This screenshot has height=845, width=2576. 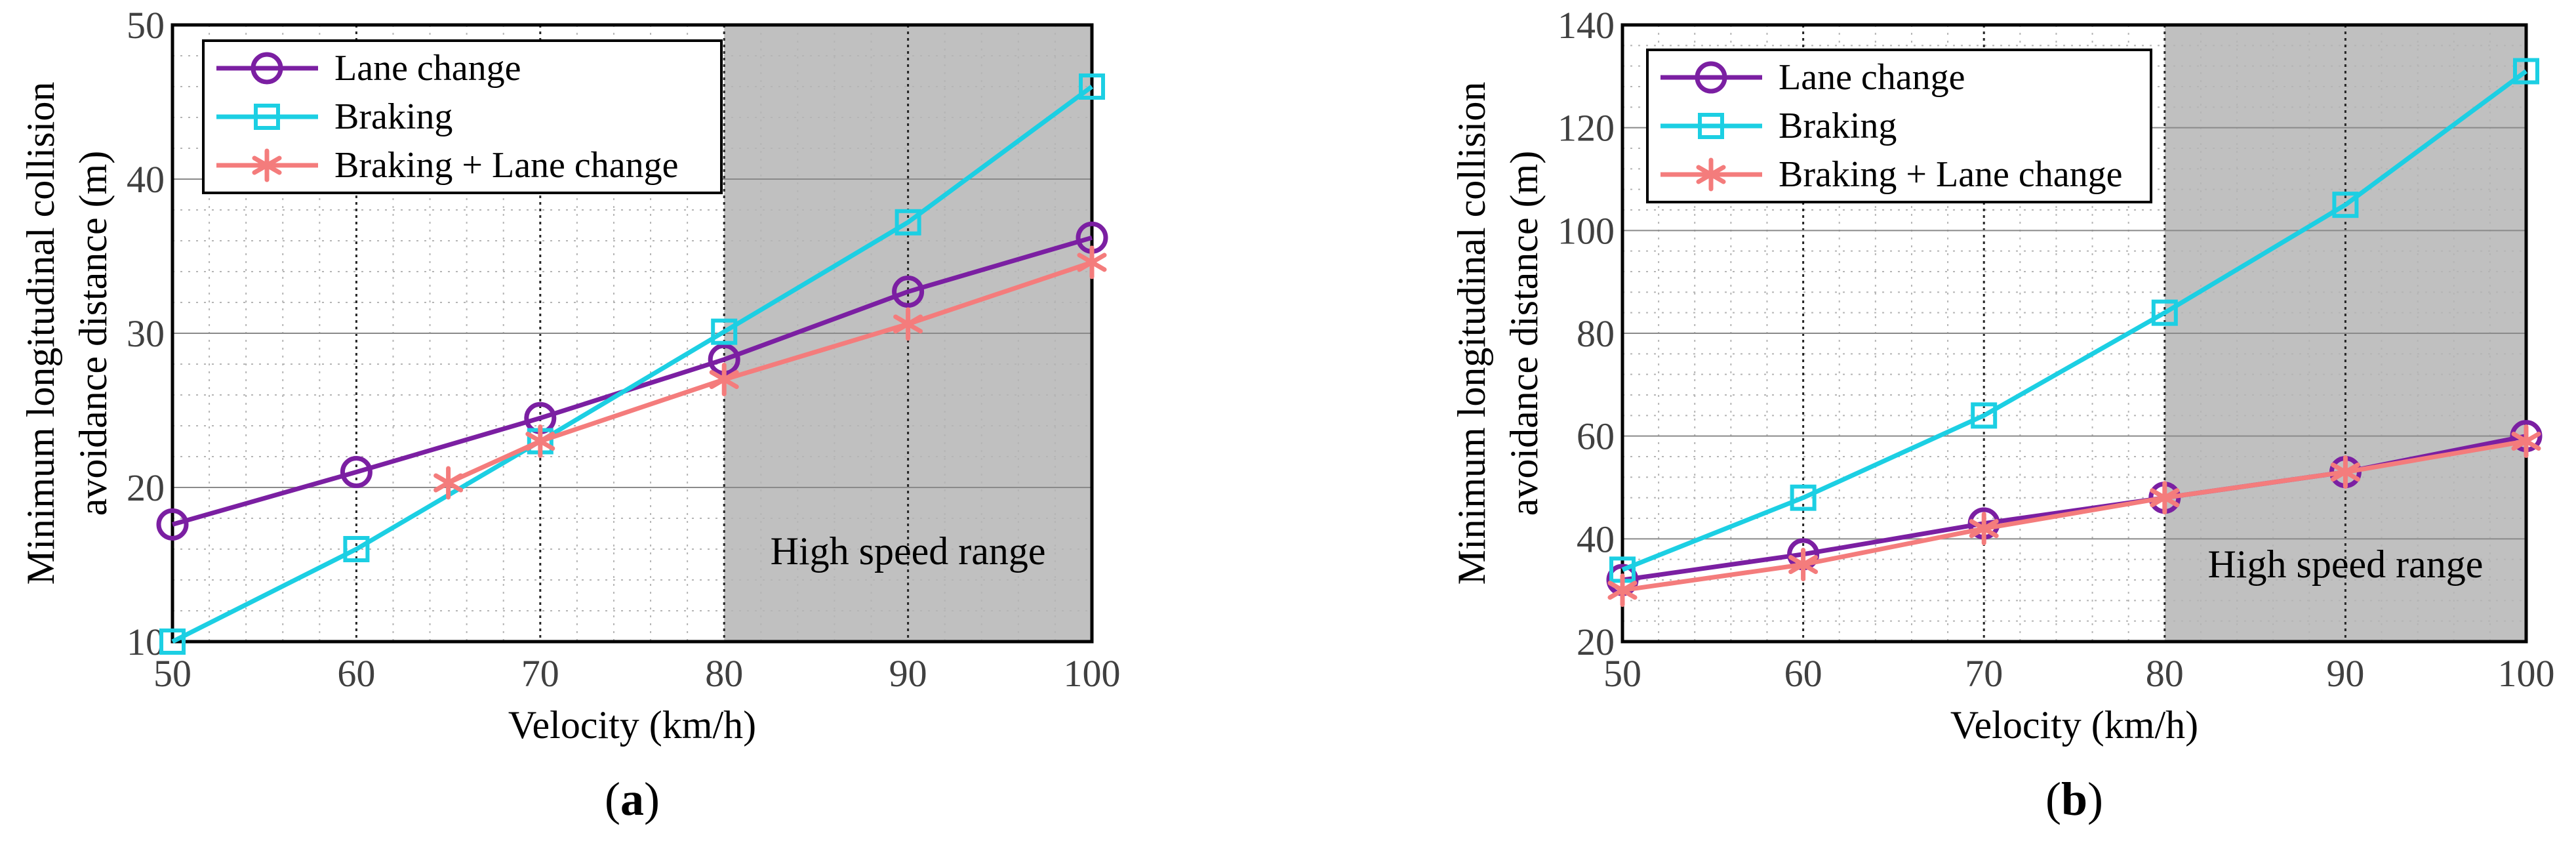 I want to click on y-tick-label: 50, so click(x=146, y=25).